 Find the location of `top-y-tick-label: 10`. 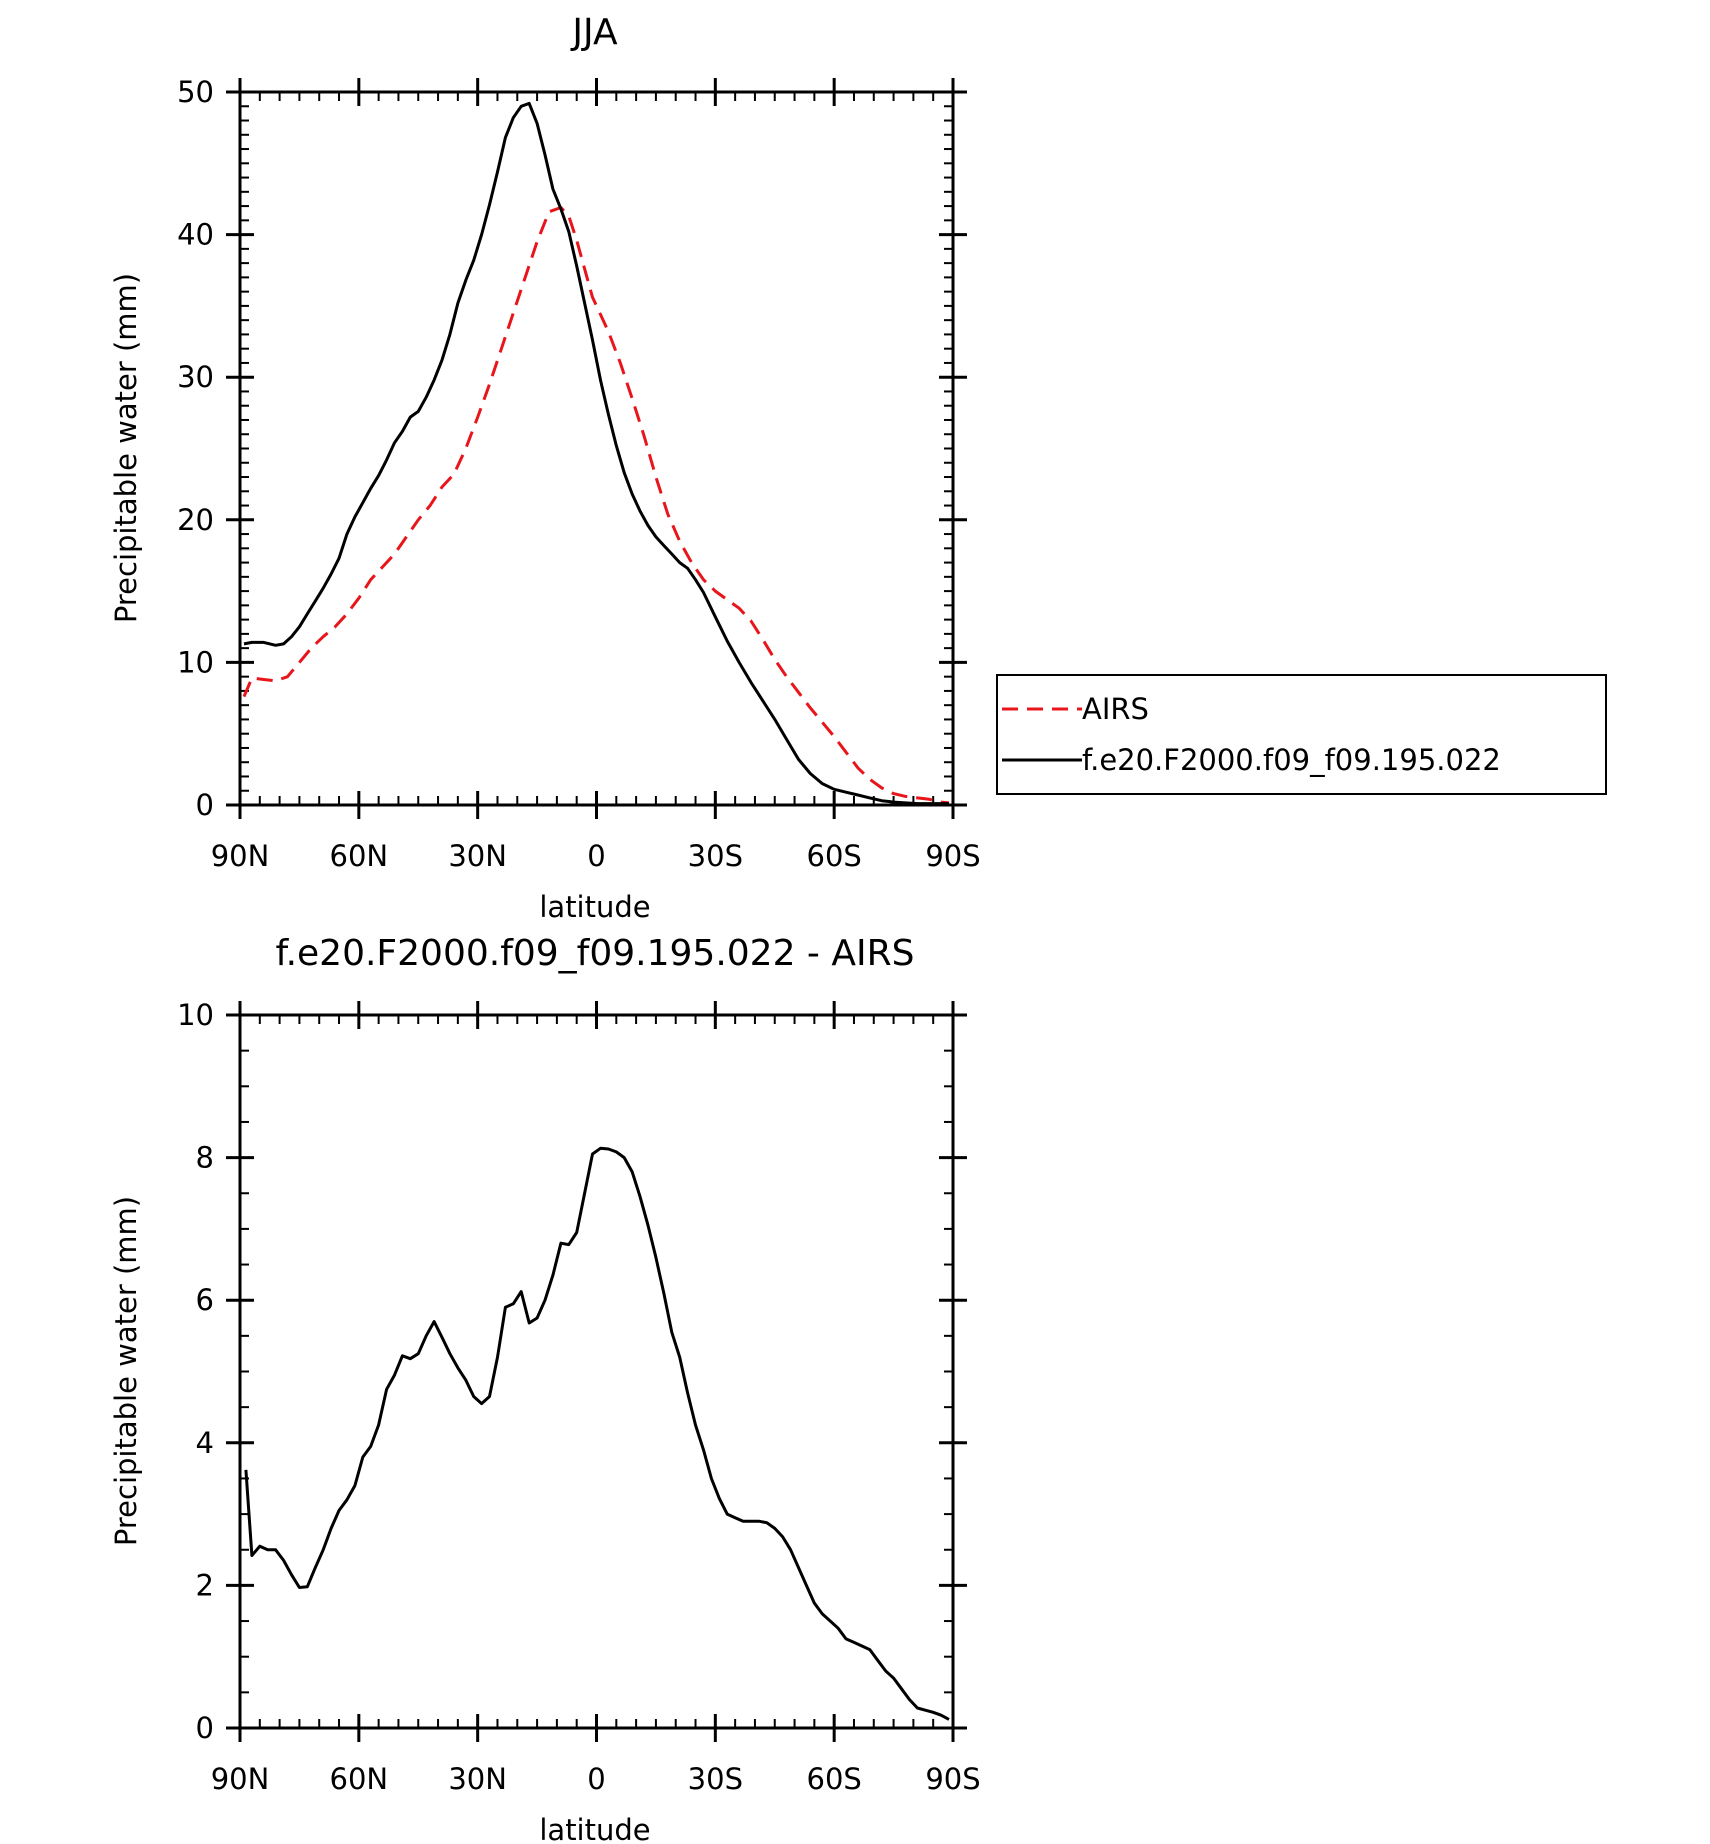

top-y-tick-label: 10 is located at coordinates (195, 662).